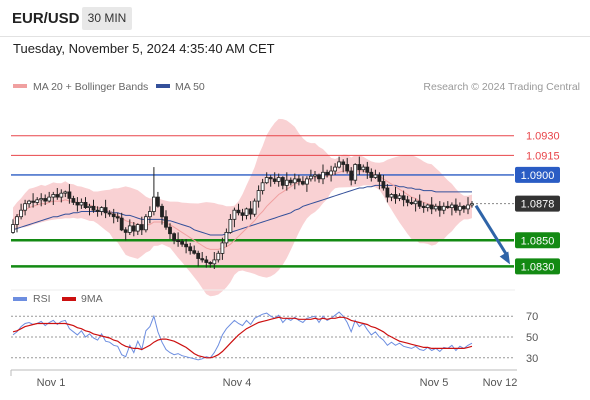  What do you see at coordinates (543, 137) in the screenshot?
I see `level-label-1-0930: 1.0930` at bounding box center [543, 137].